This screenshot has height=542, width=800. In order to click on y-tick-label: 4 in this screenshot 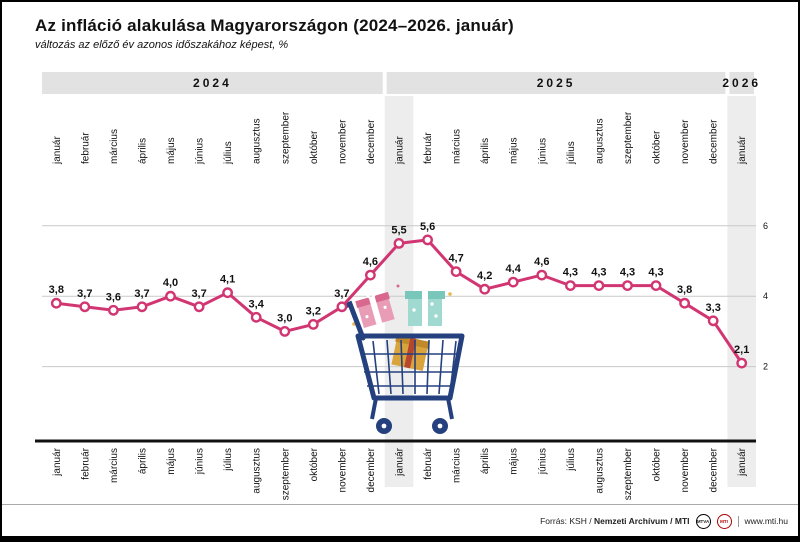, I will do `click(765, 296)`.